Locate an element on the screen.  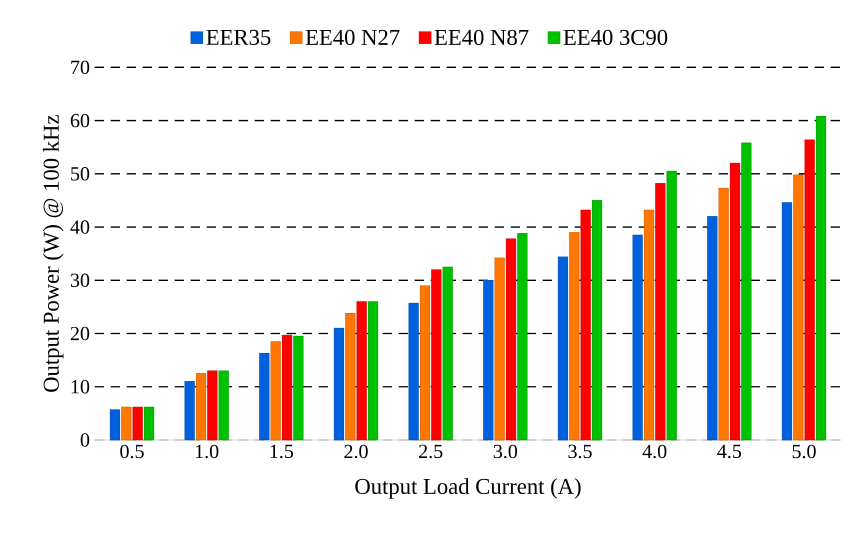
x-tick-label: 2.5 is located at coordinates (430, 451).